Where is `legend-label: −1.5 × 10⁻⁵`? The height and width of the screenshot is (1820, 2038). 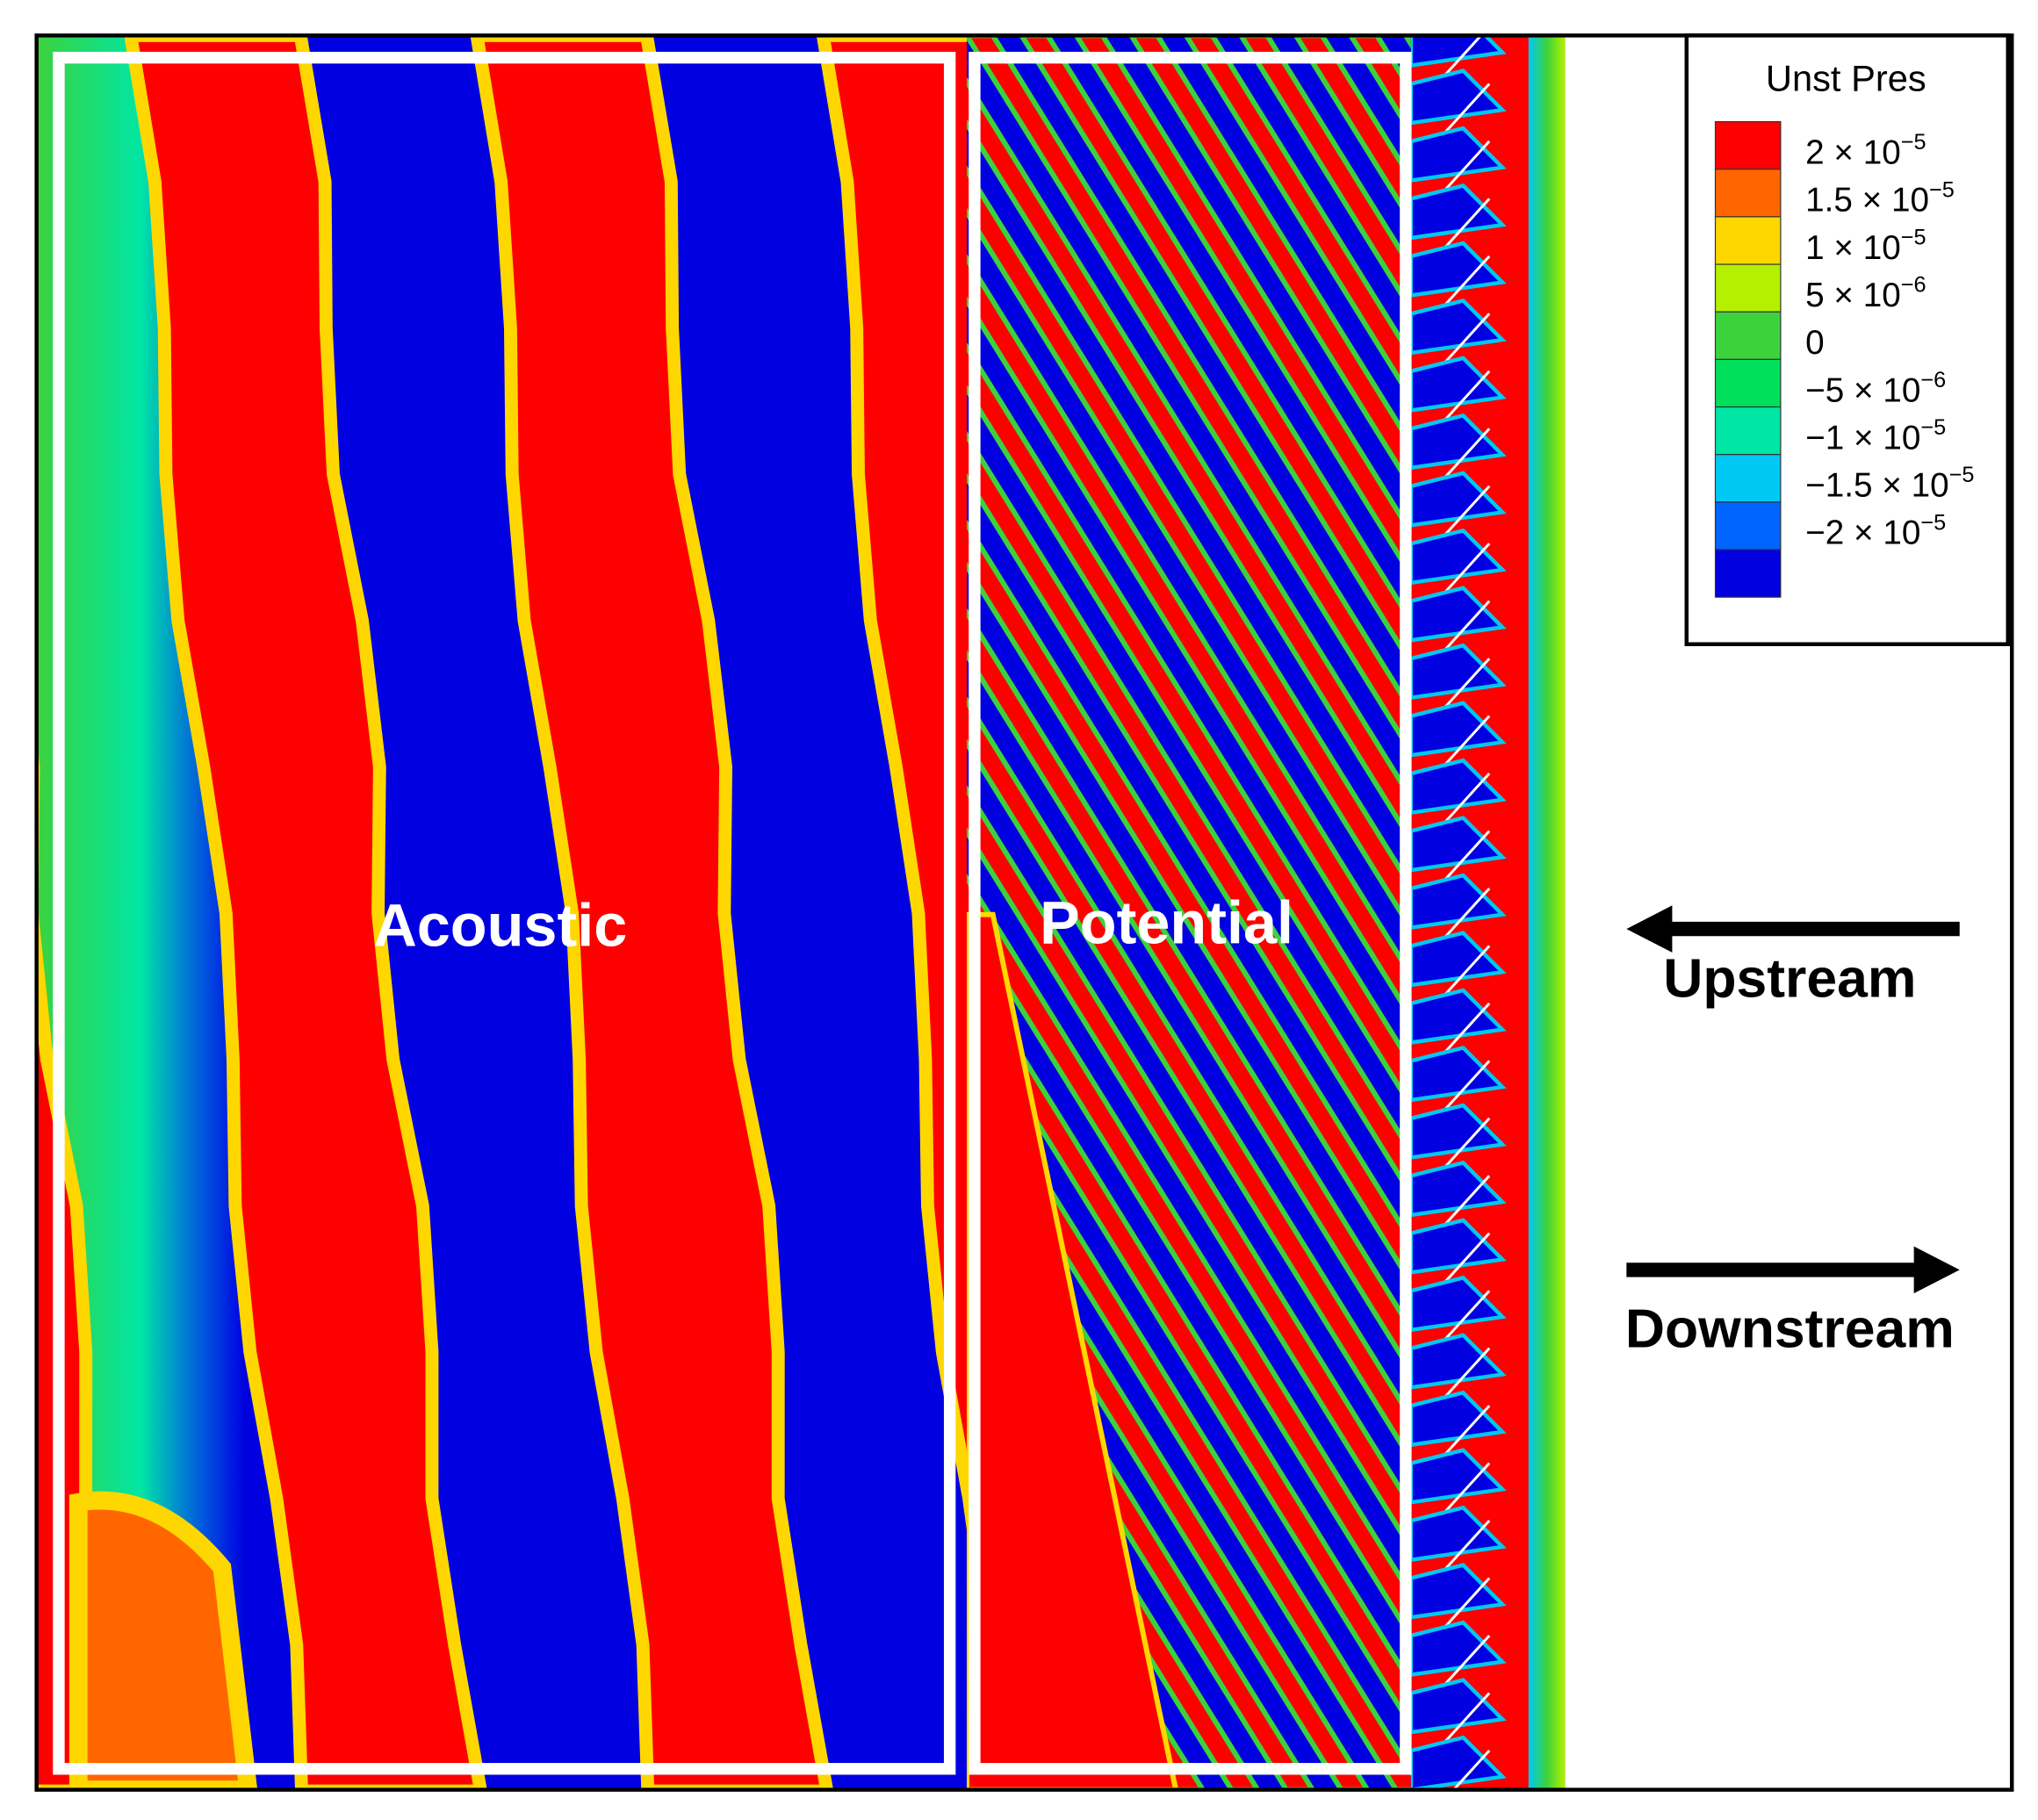 legend-label: −1.5 × 10⁻⁵ is located at coordinates (1890, 484).